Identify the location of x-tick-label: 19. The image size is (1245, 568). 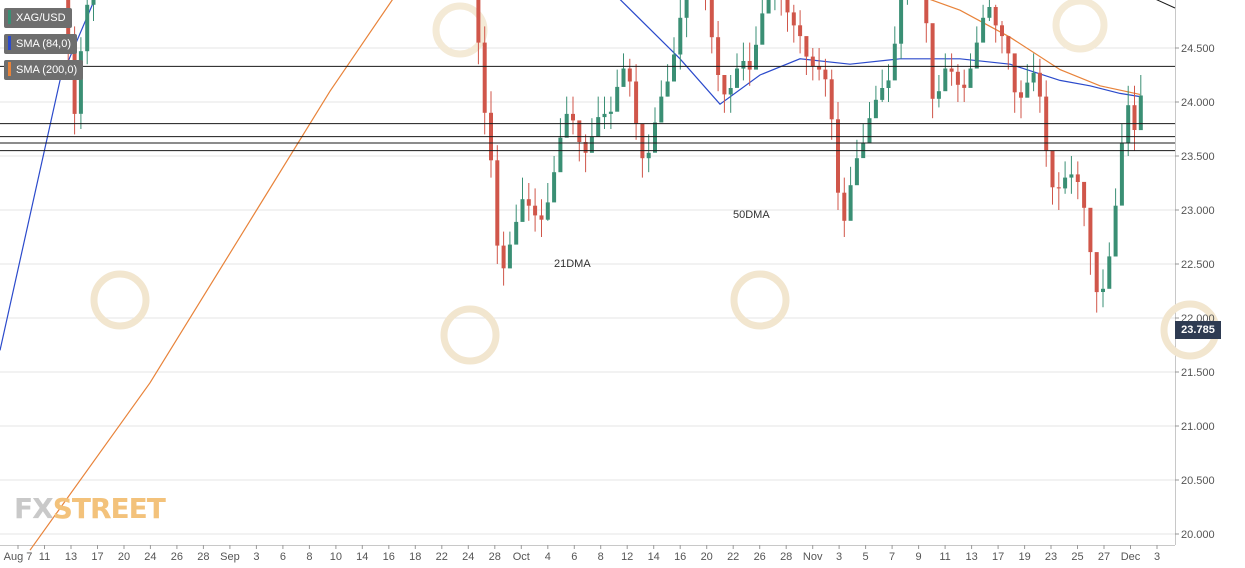
(1024, 557).